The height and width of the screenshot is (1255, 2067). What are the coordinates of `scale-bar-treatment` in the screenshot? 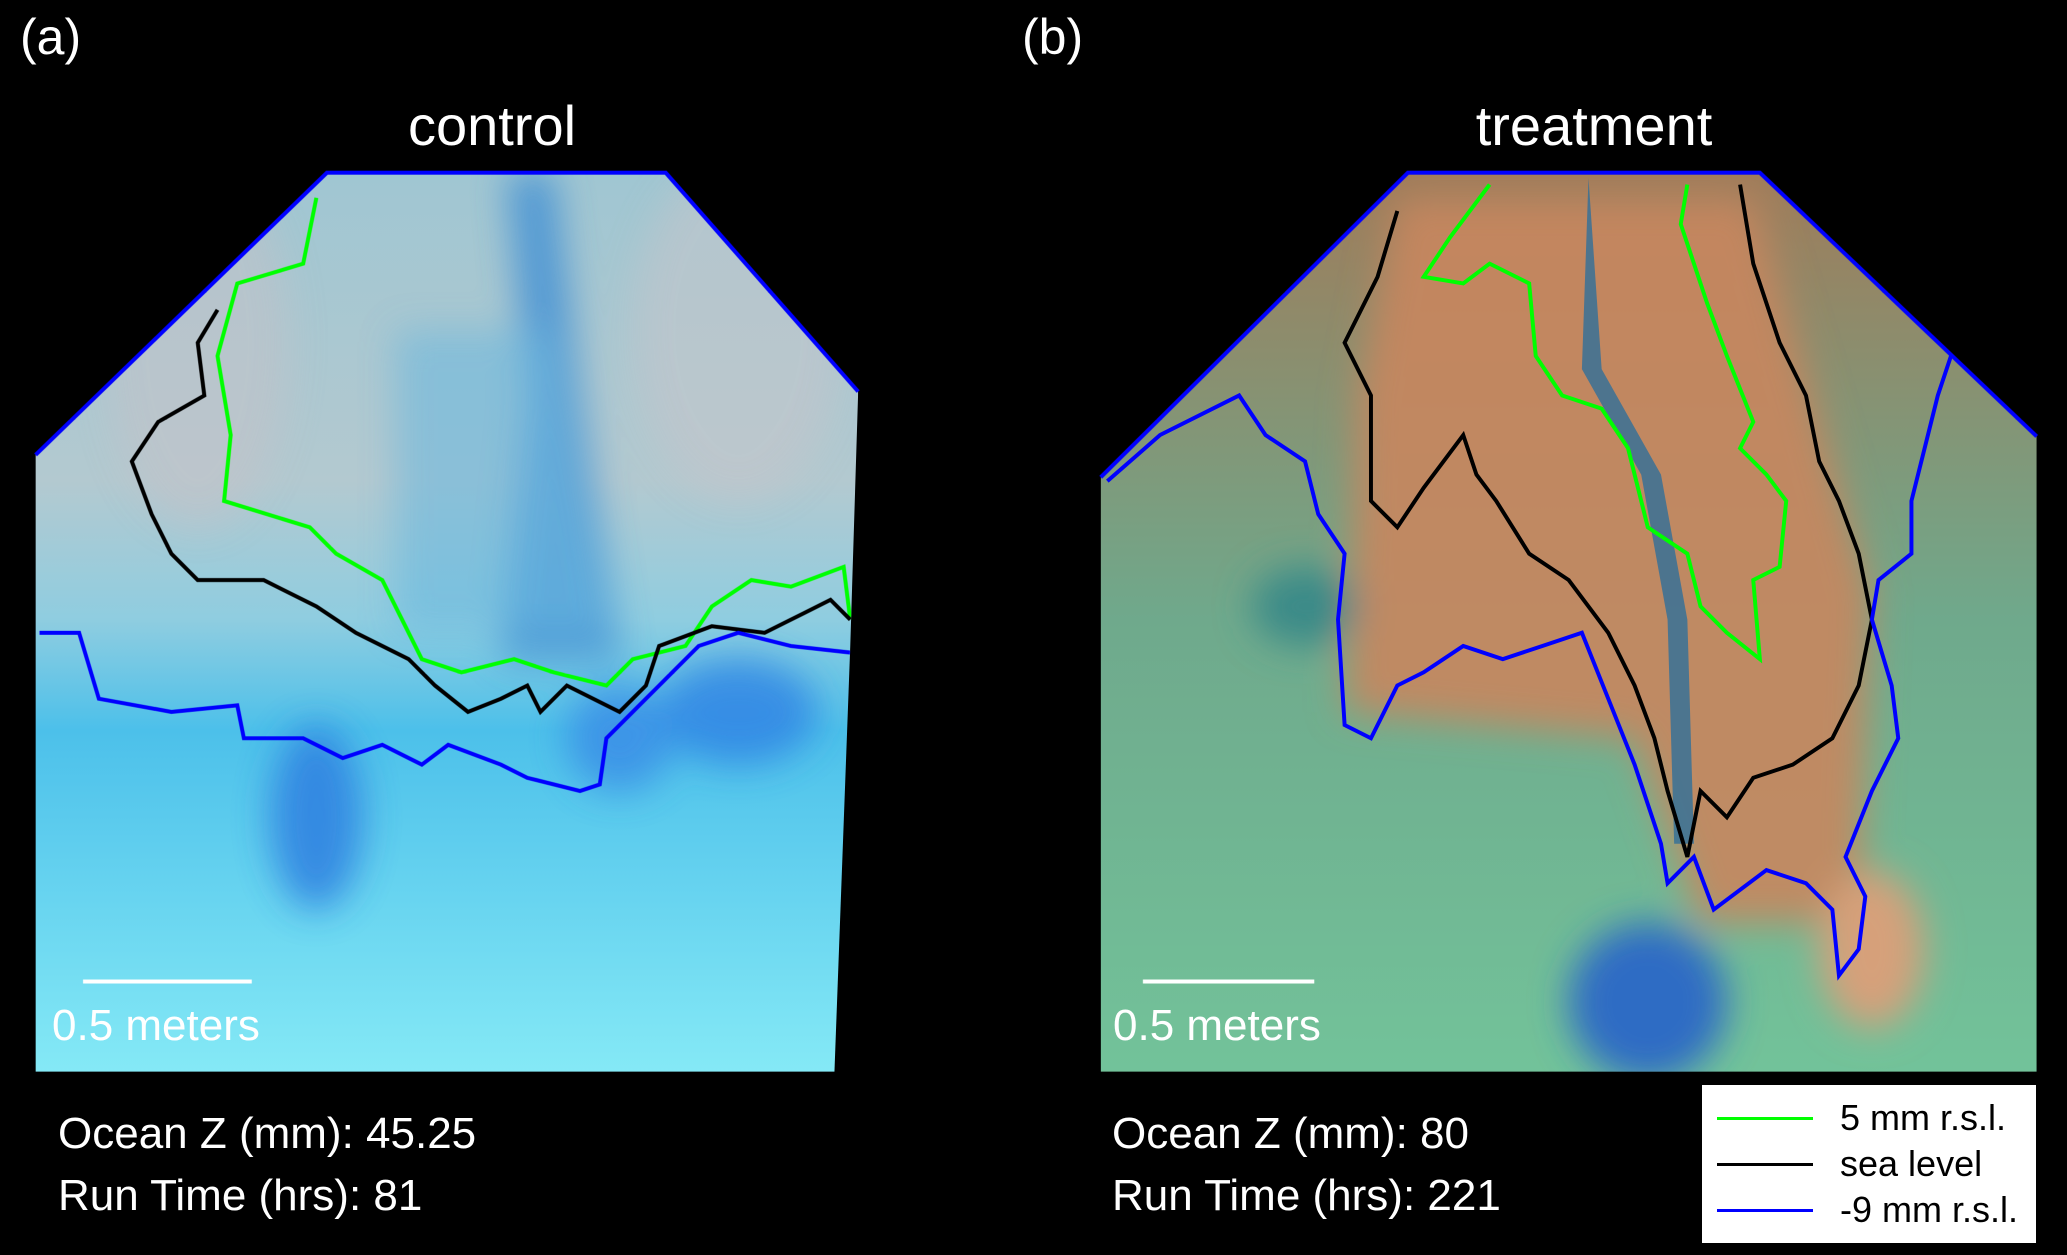 It's located at (1228, 981).